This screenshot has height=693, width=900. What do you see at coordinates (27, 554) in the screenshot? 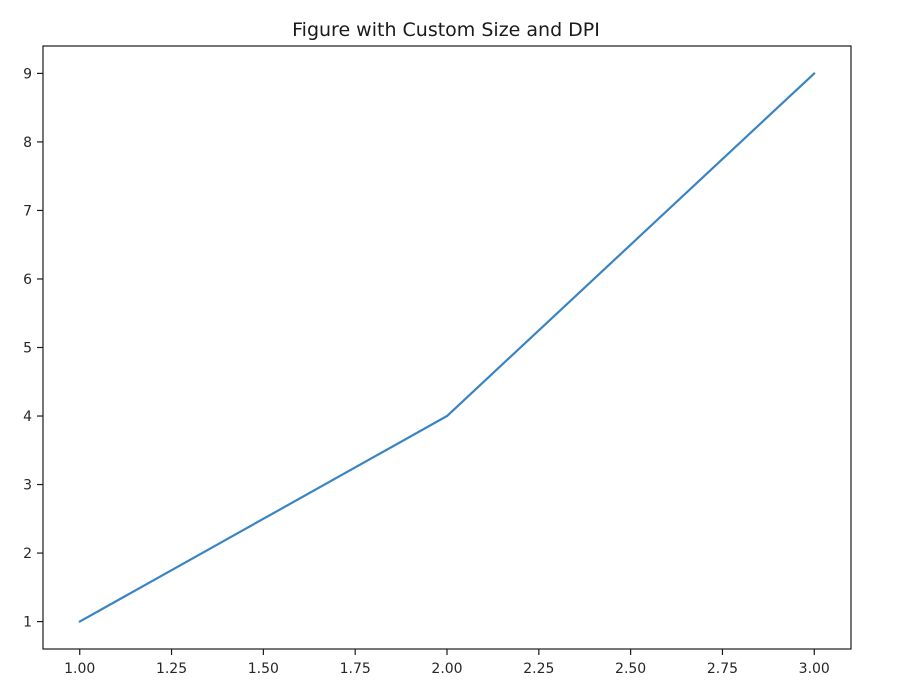
I see `y-tick-label: 2` at bounding box center [27, 554].